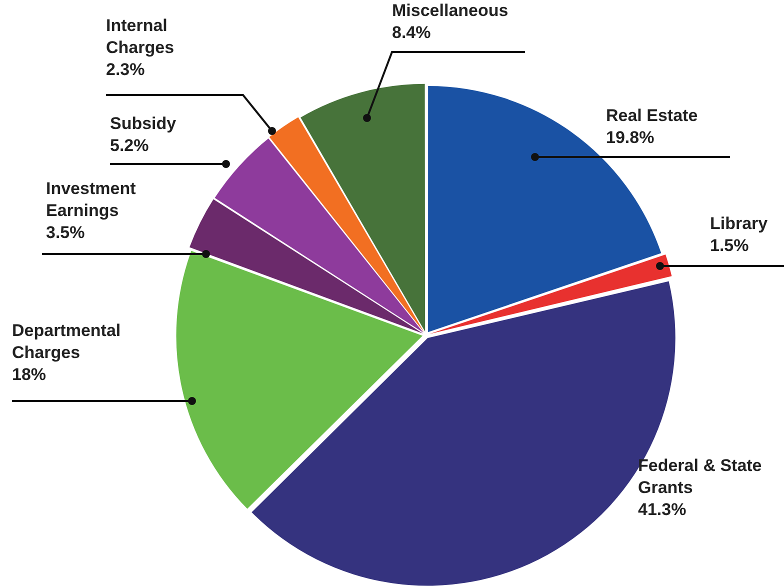 This screenshot has height=588, width=784. I want to click on slice-label: Departmental Charges, so click(66, 341).